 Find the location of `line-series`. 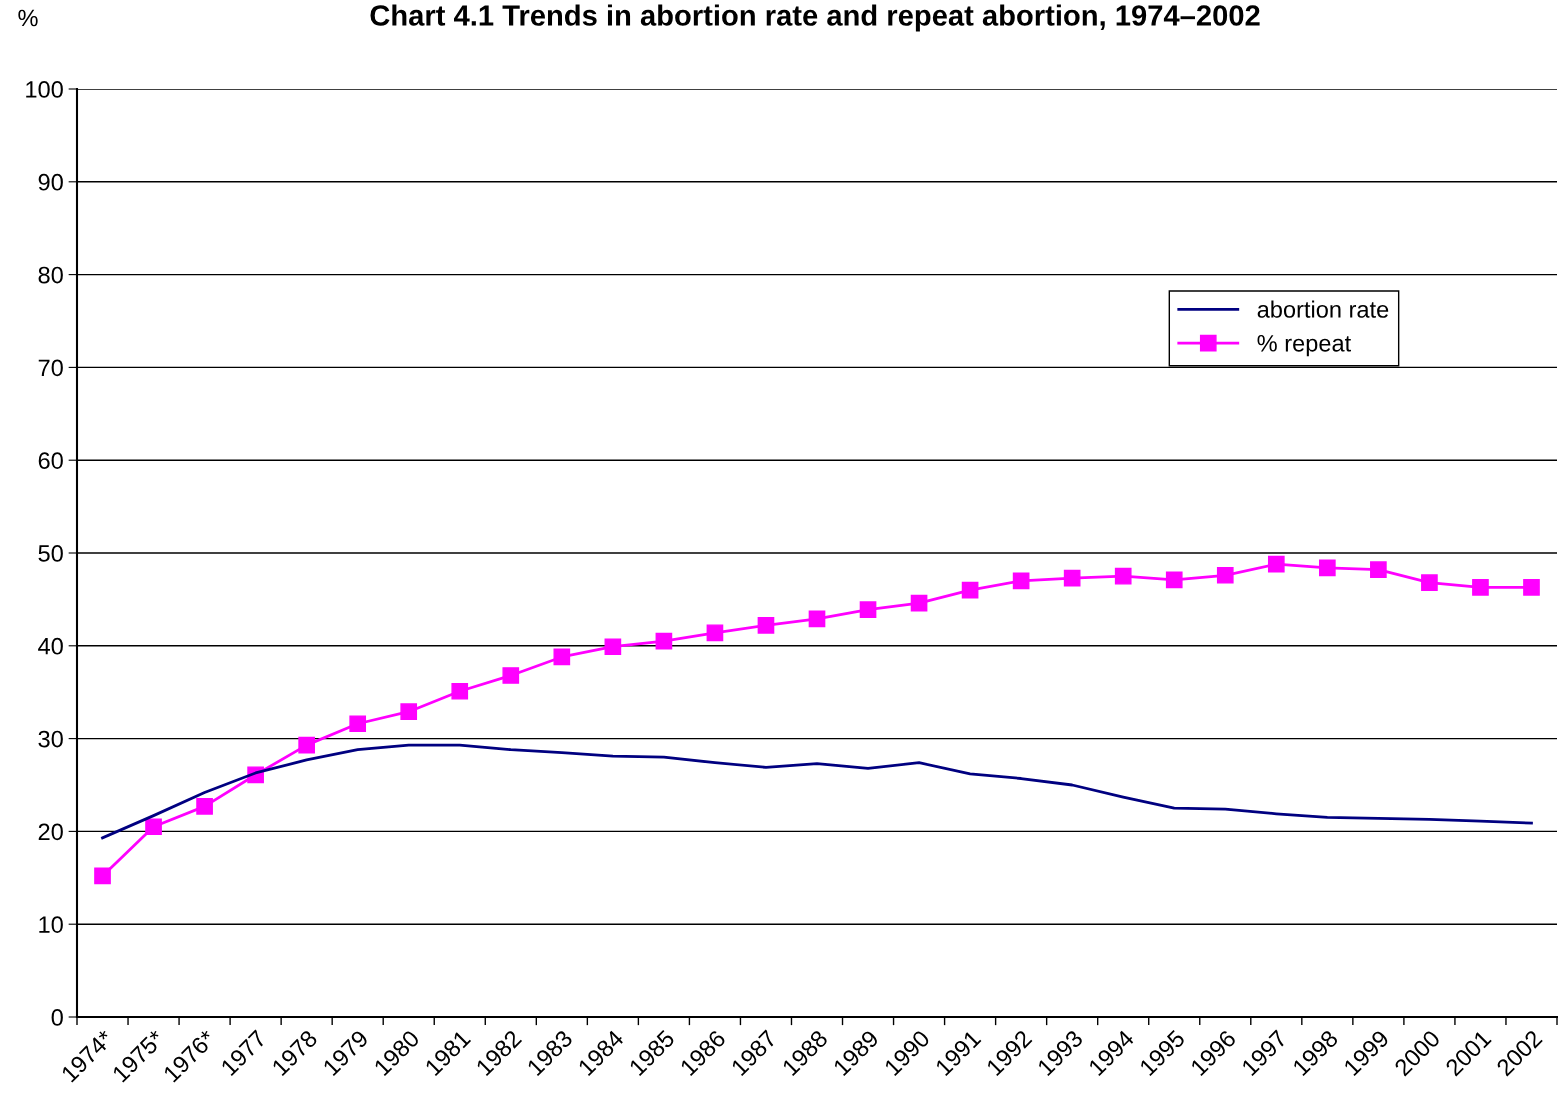

line-series is located at coordinates (817, 791).